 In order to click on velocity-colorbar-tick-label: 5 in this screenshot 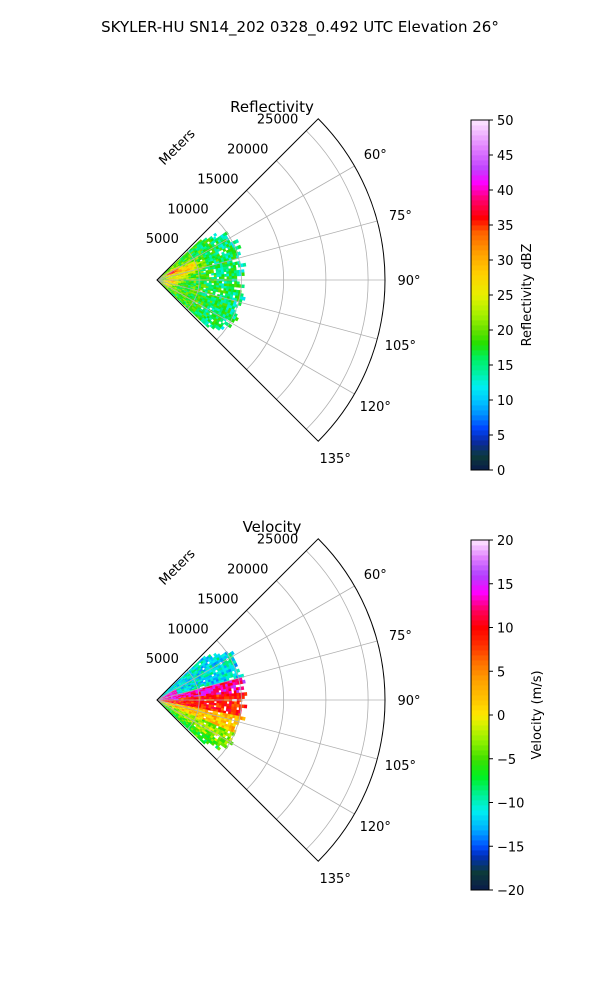, I will do `click(501, 672)`.